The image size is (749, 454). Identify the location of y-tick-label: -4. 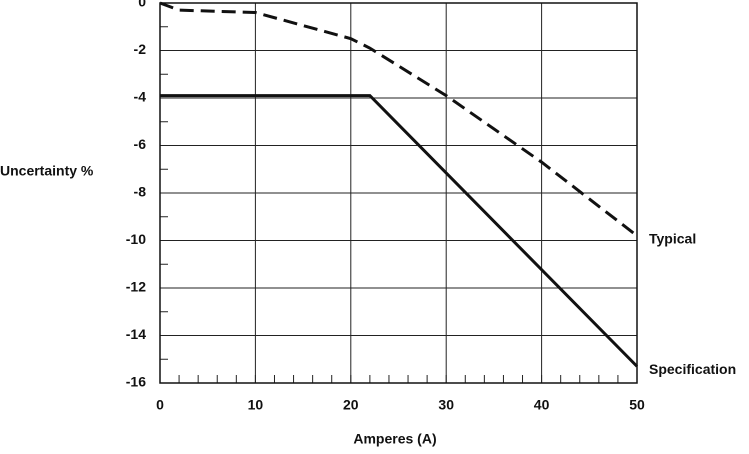
(140, 97).